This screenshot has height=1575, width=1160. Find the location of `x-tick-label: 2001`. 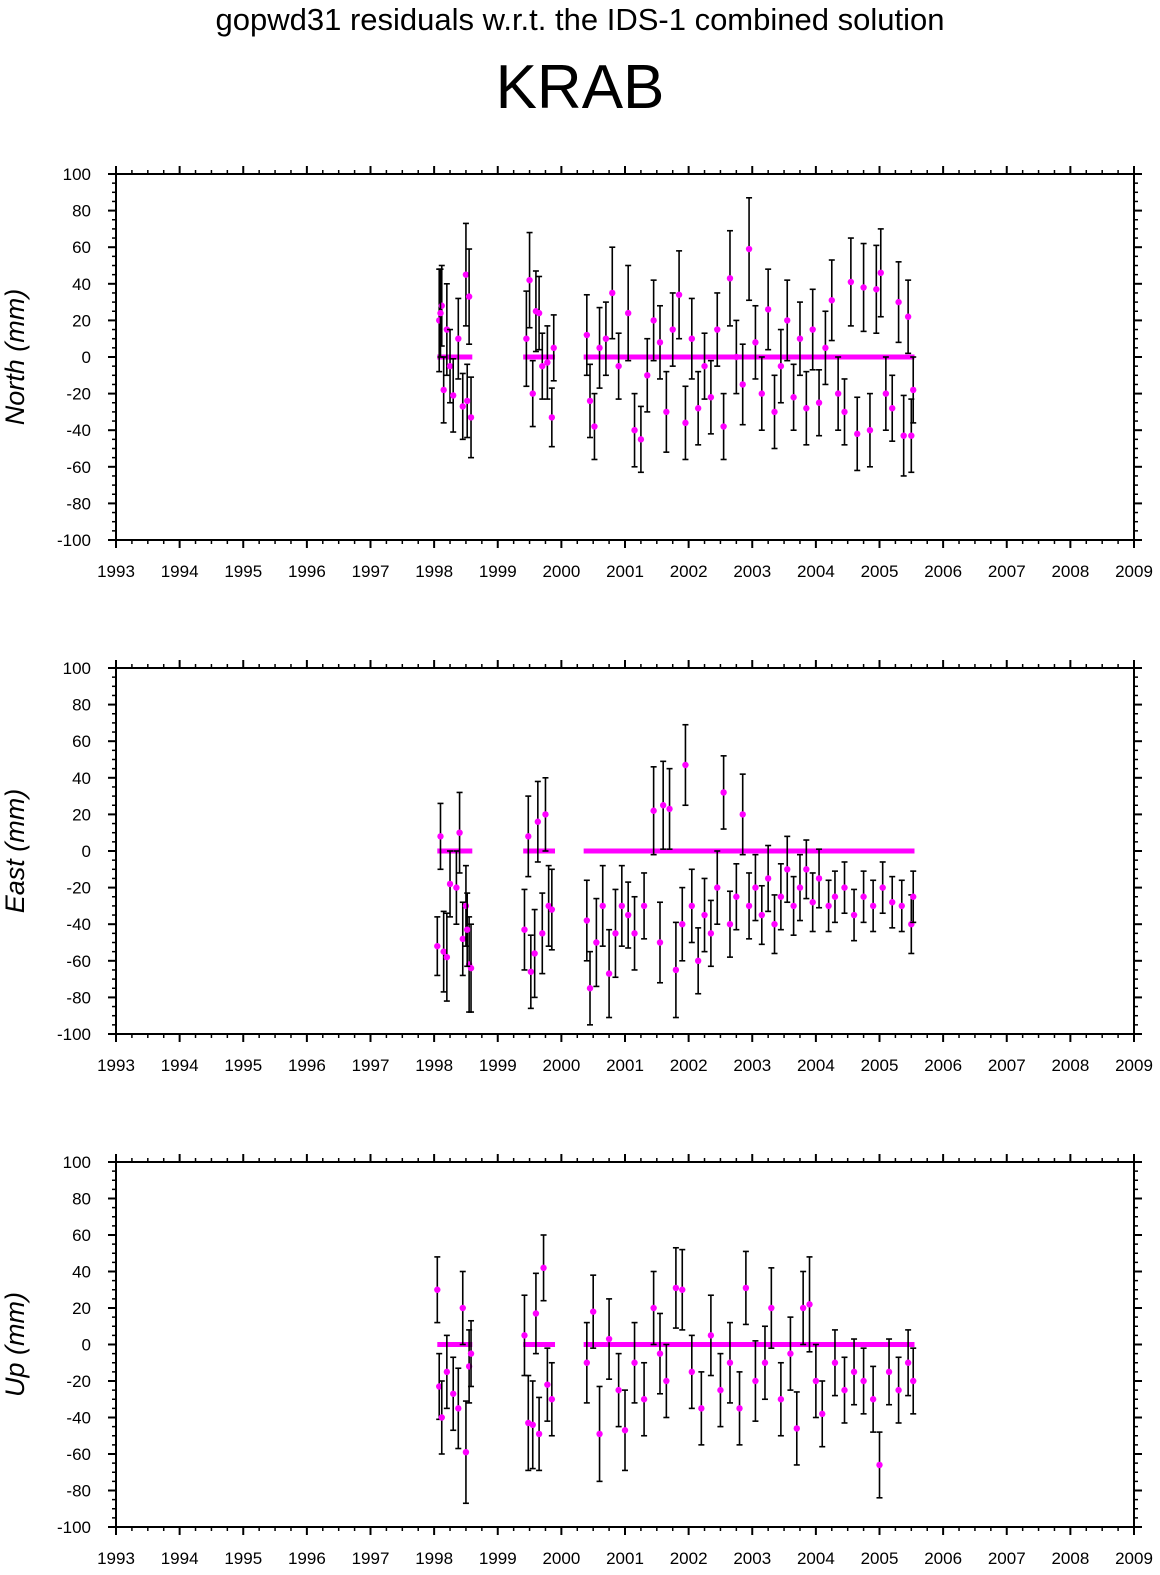

x-tick-label: 2001 is located at coordinates (625, 1558).